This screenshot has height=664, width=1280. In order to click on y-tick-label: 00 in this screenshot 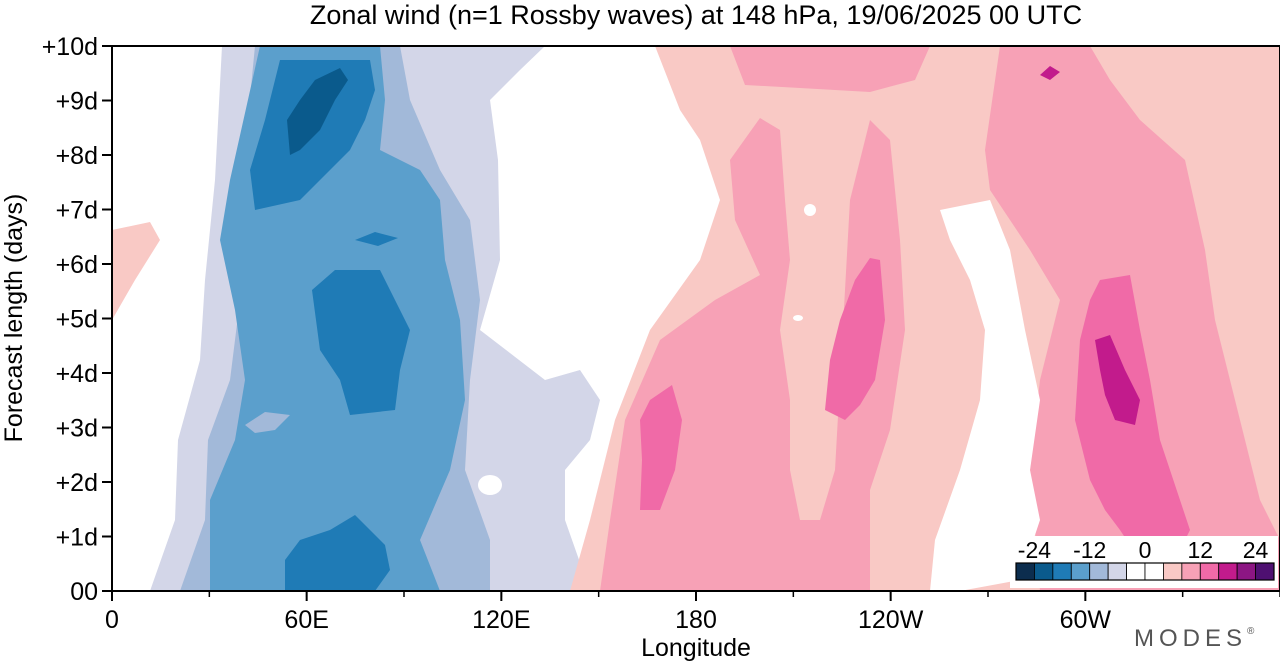, I will do `click(84, 592)`.